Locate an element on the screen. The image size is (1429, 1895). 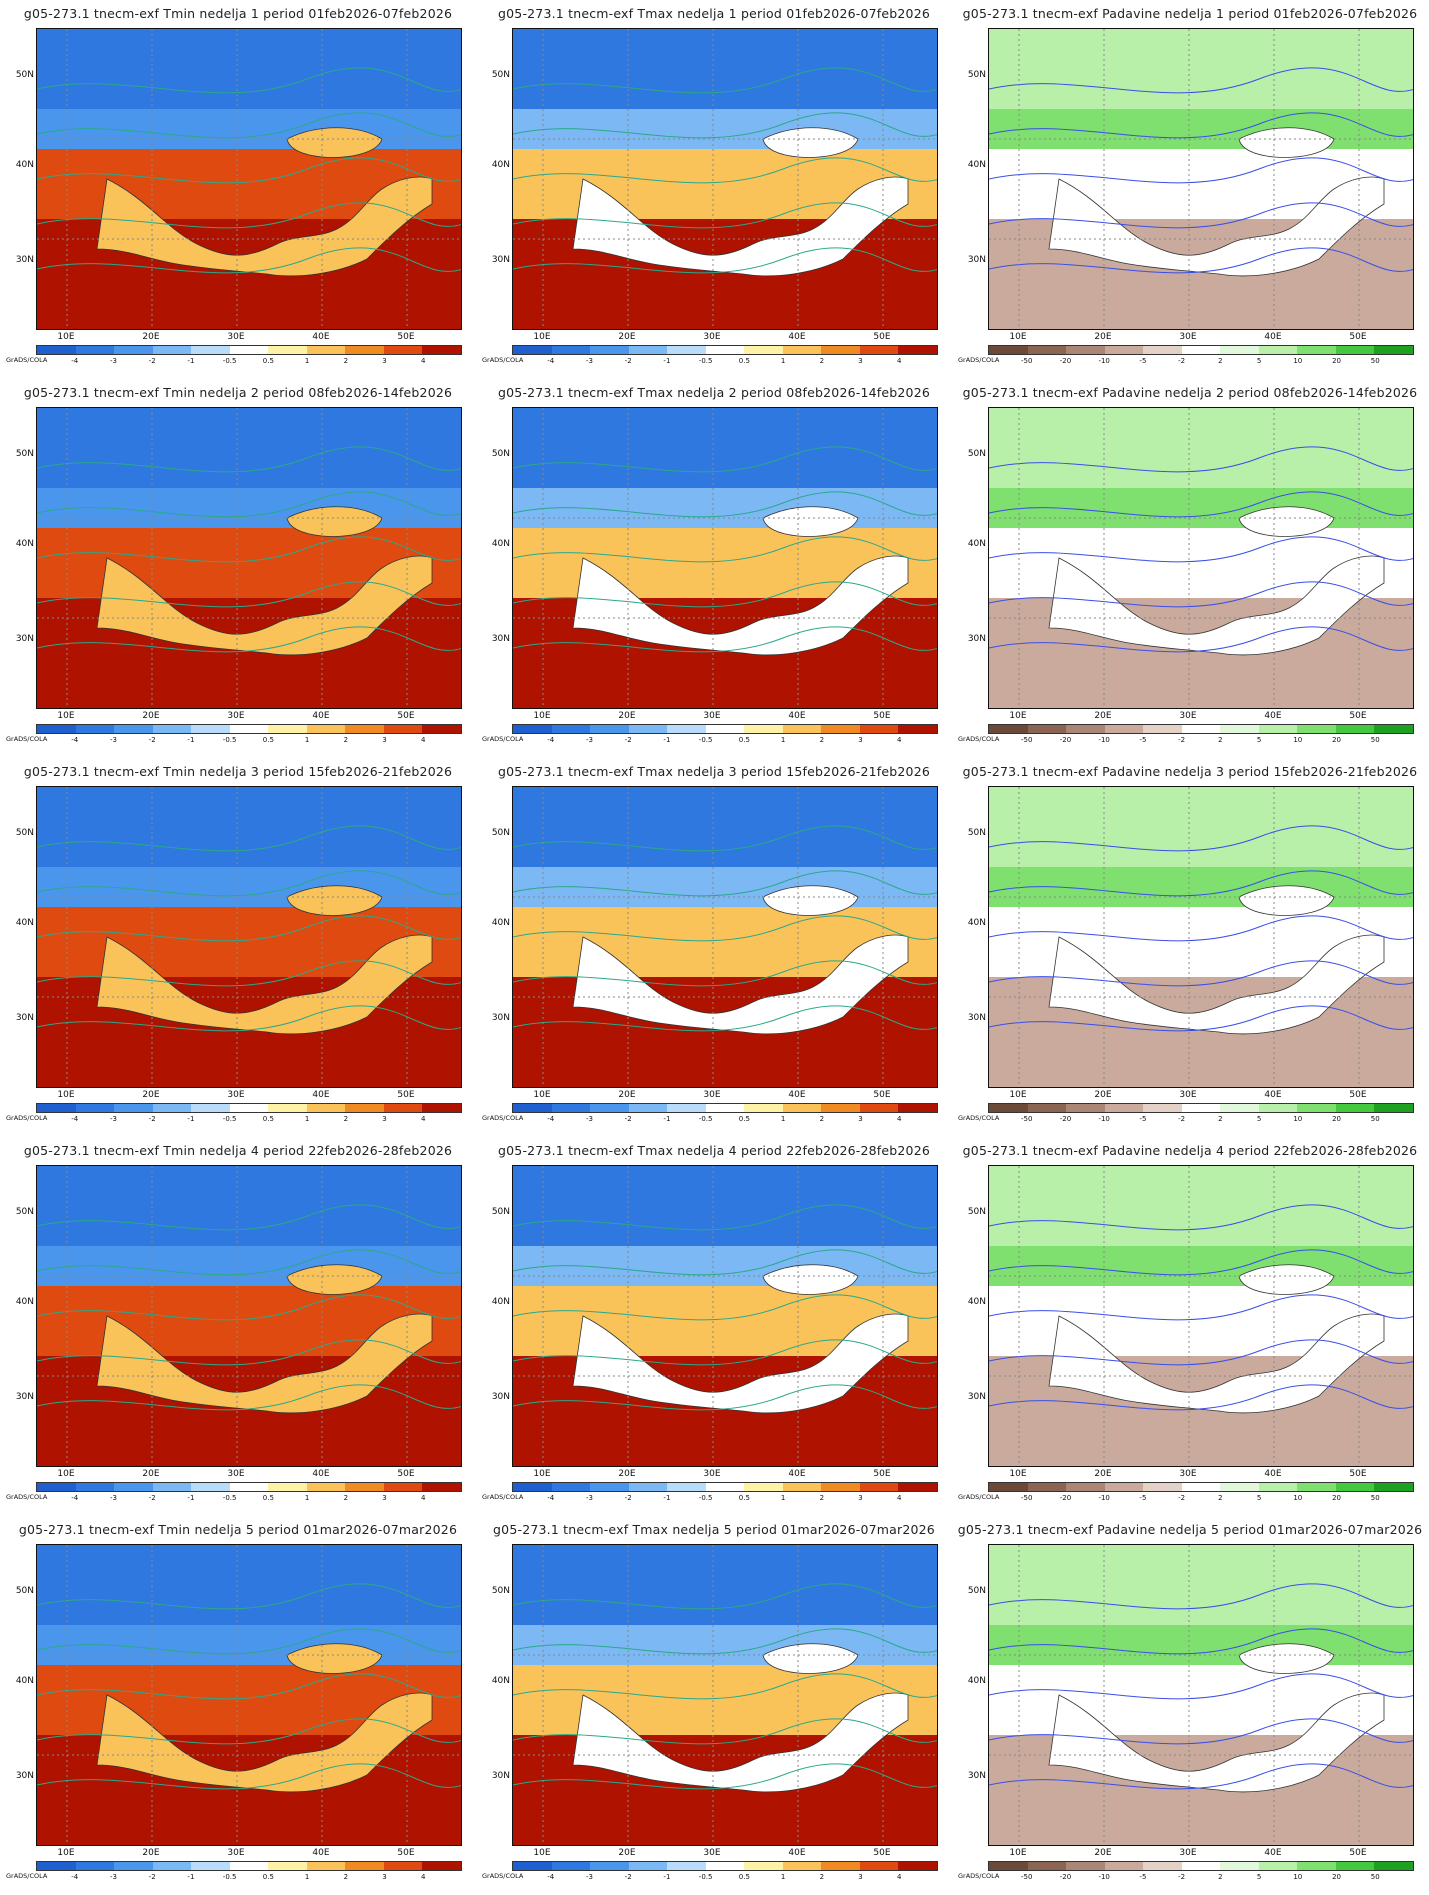
grads-credit: GrADS/COLA is located at coordinates (503, 1876).